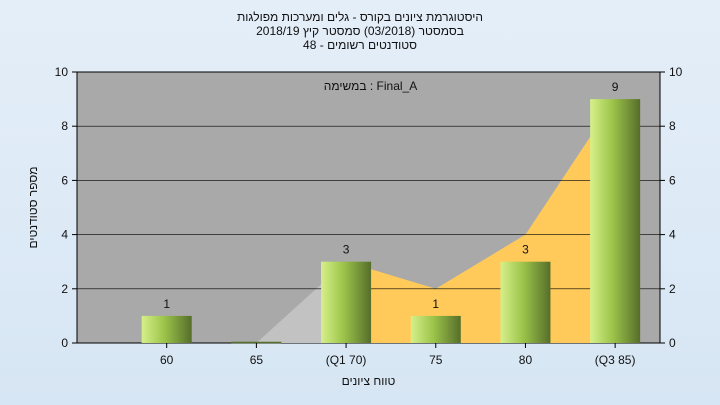  I want to click on x-axis-label: טווח ציונים, so click(369, 381).